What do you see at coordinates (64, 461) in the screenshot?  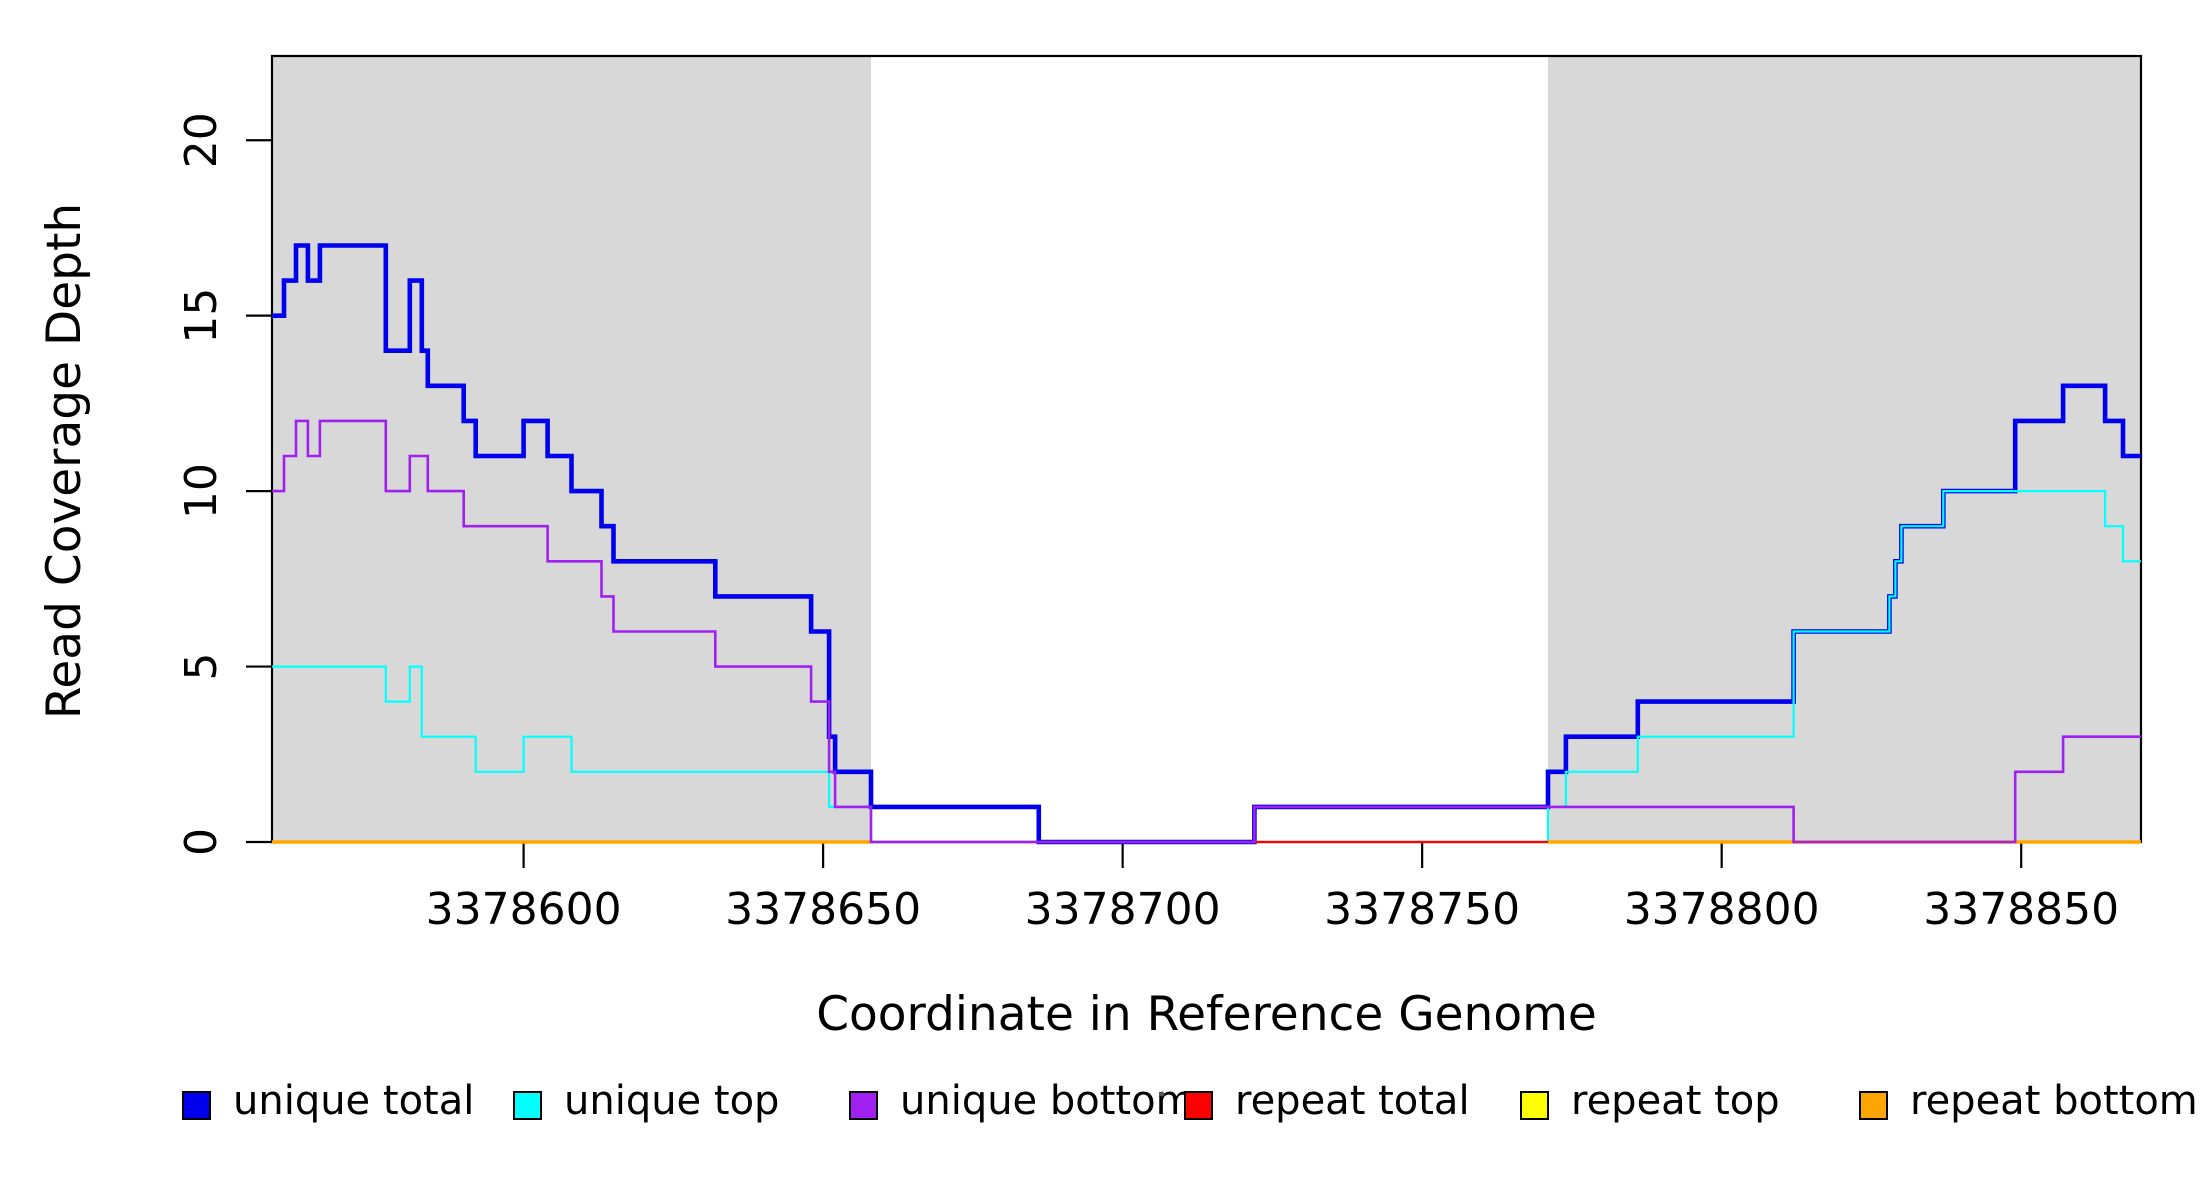 I see `y-axis-title: Read Coverage Depth` at bounding box center [64, 461].